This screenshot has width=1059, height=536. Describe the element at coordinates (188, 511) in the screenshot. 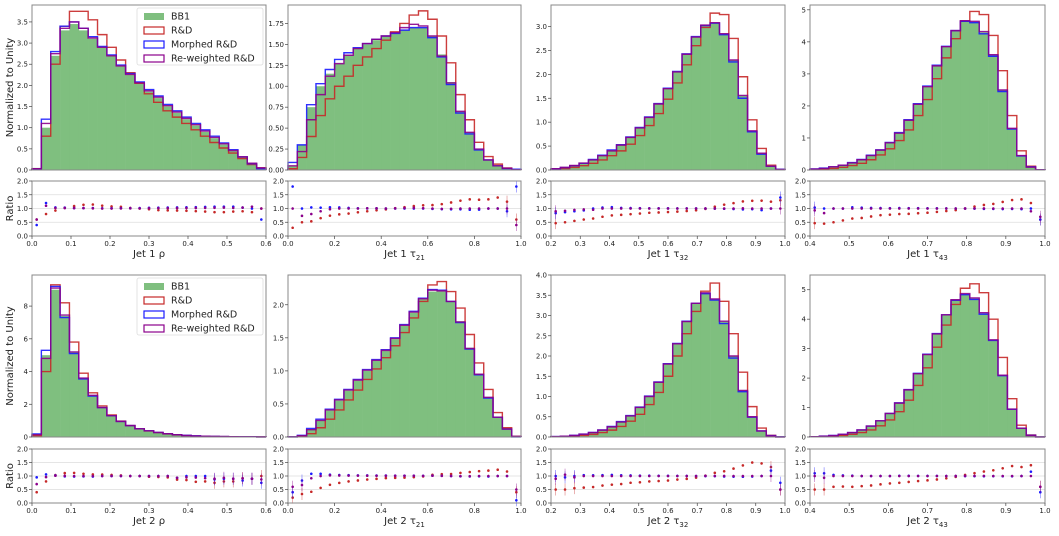

I see `x-tick-label: 0.4` at that location.